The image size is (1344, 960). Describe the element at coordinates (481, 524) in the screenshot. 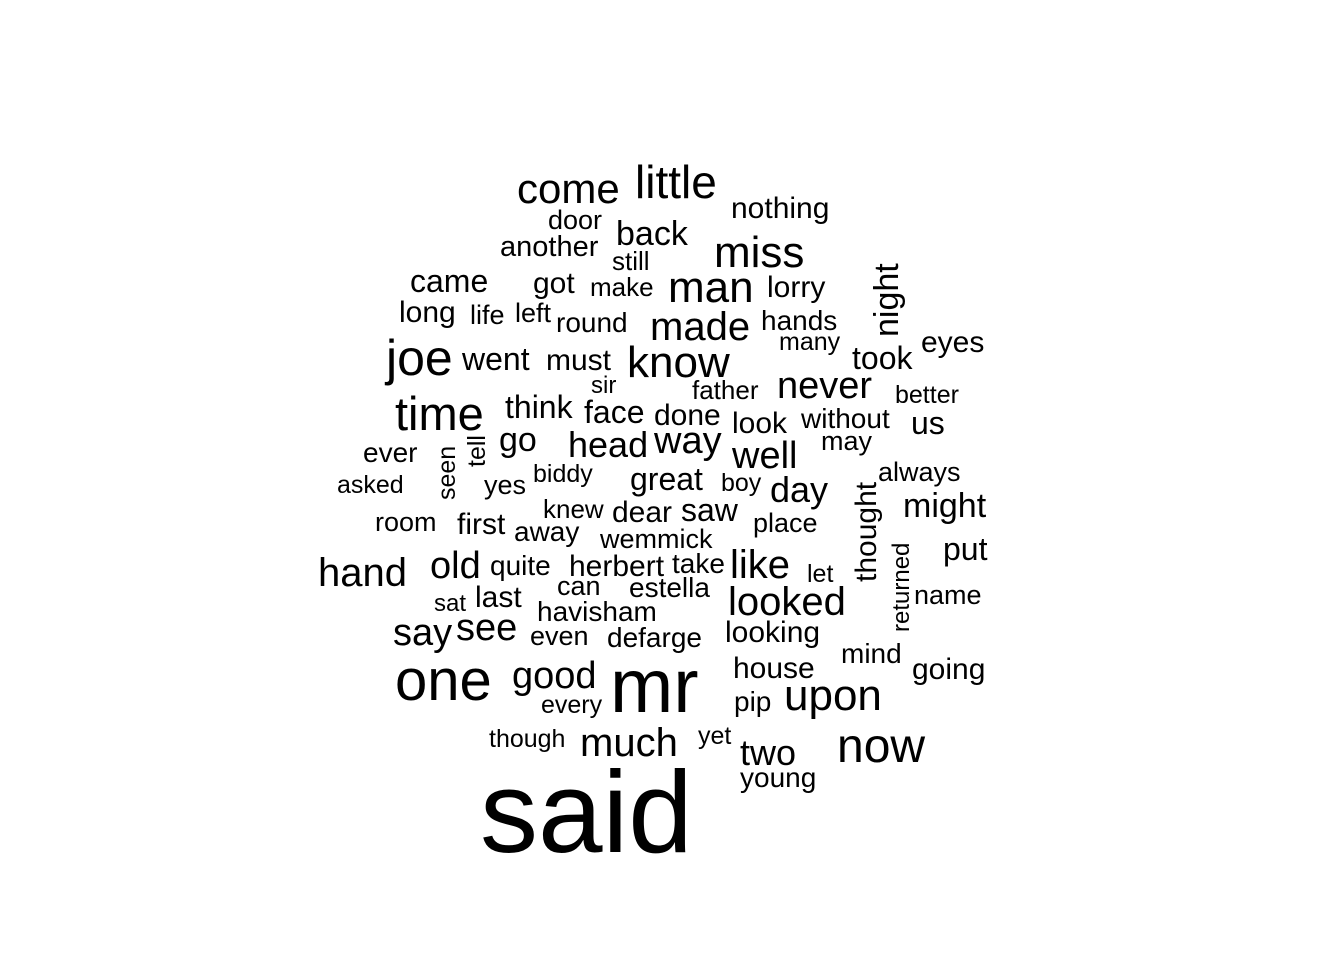

I see `word-first: first` at that location.